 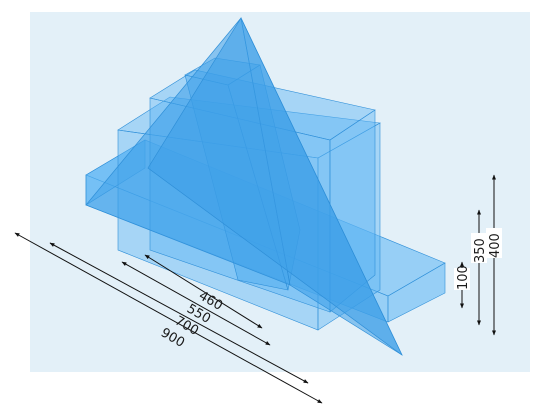 What do you see at coordinates (463, 277) in the screenshot?
I see `label-100: 100` at bounding box center [463, 277].